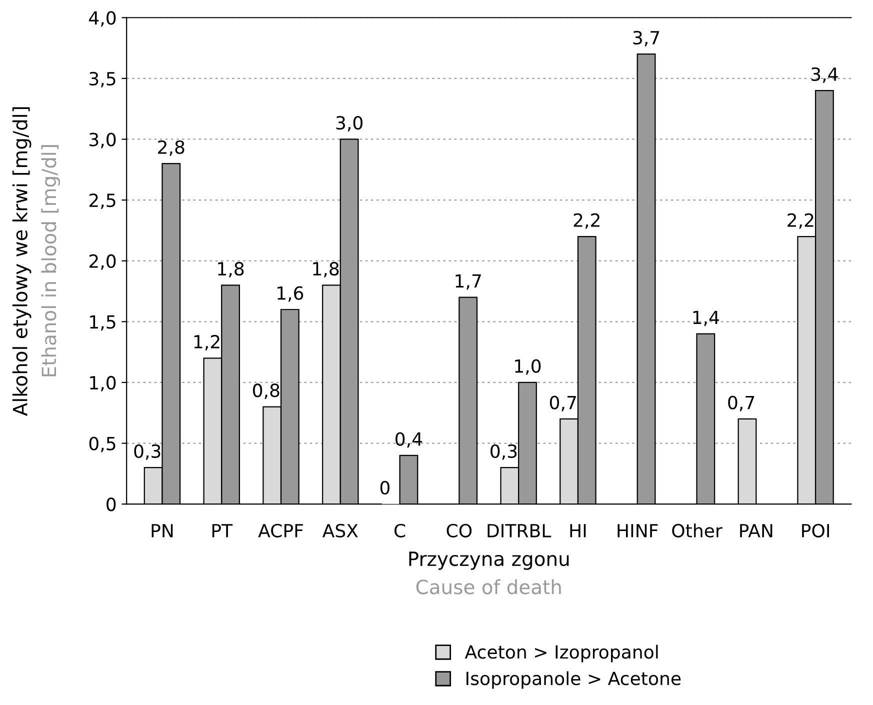 This screenshot has height=705, width=873. What do you see at coordinates (50, 260) in the screenshot?
I see `text: Ethanol in blood [mg/dl]` at bounding box center [50, 260].